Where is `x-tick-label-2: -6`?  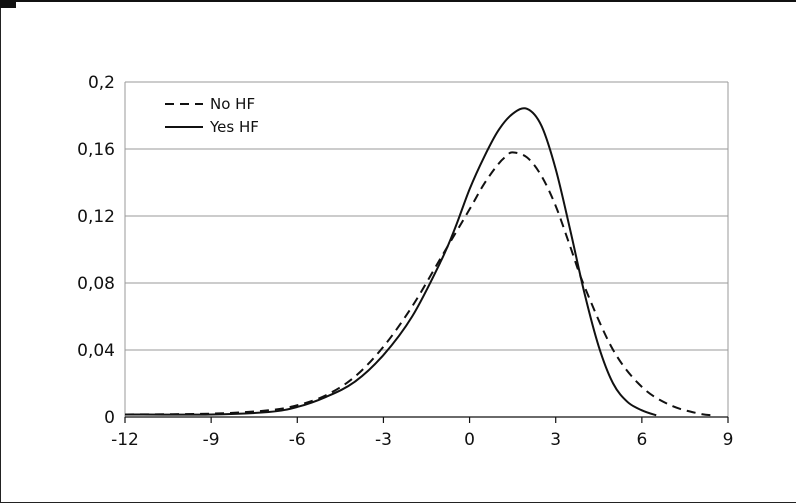
x-tick-label-2: -6 is located at coordinates (297, 440).